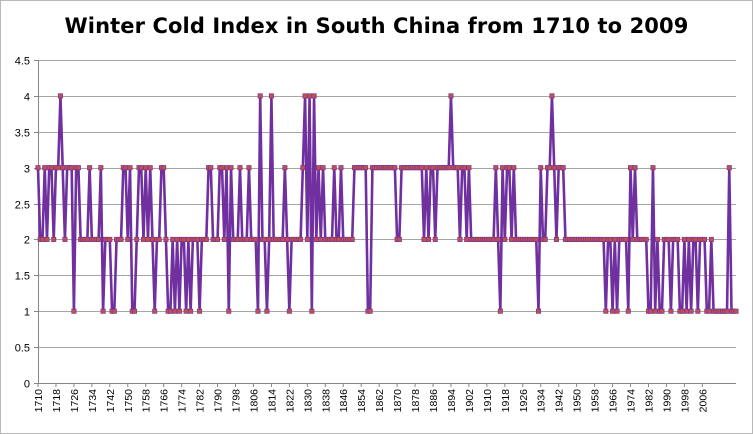  I want to click on x-tick-label: 1790, so click(219, 401).